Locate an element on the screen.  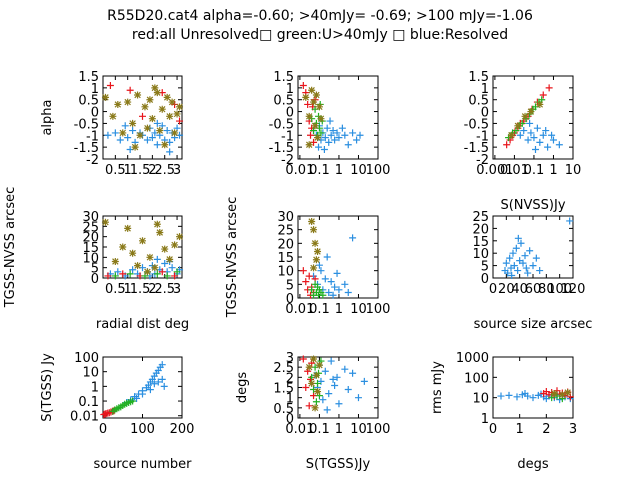
y-tick-label: 25 is located at coordinates (285, 231).